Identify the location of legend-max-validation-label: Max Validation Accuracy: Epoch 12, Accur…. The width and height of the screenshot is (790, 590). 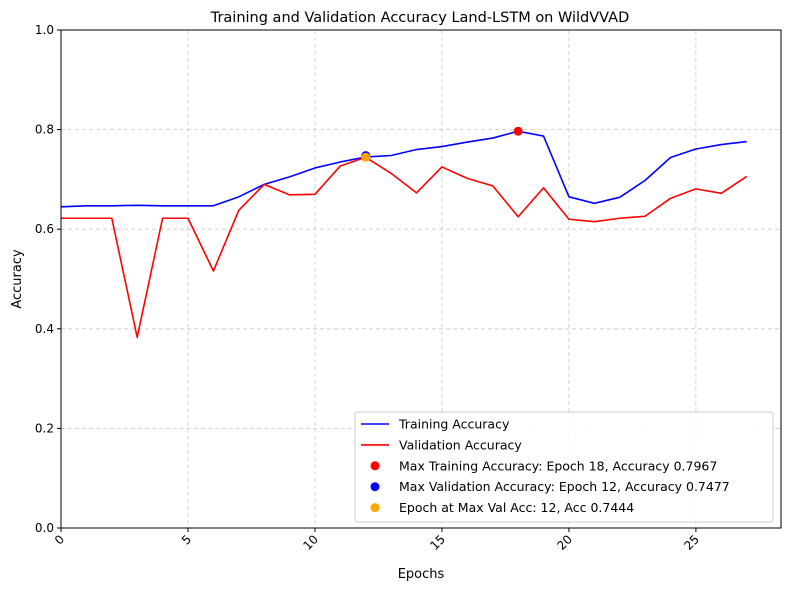
(564, 486).